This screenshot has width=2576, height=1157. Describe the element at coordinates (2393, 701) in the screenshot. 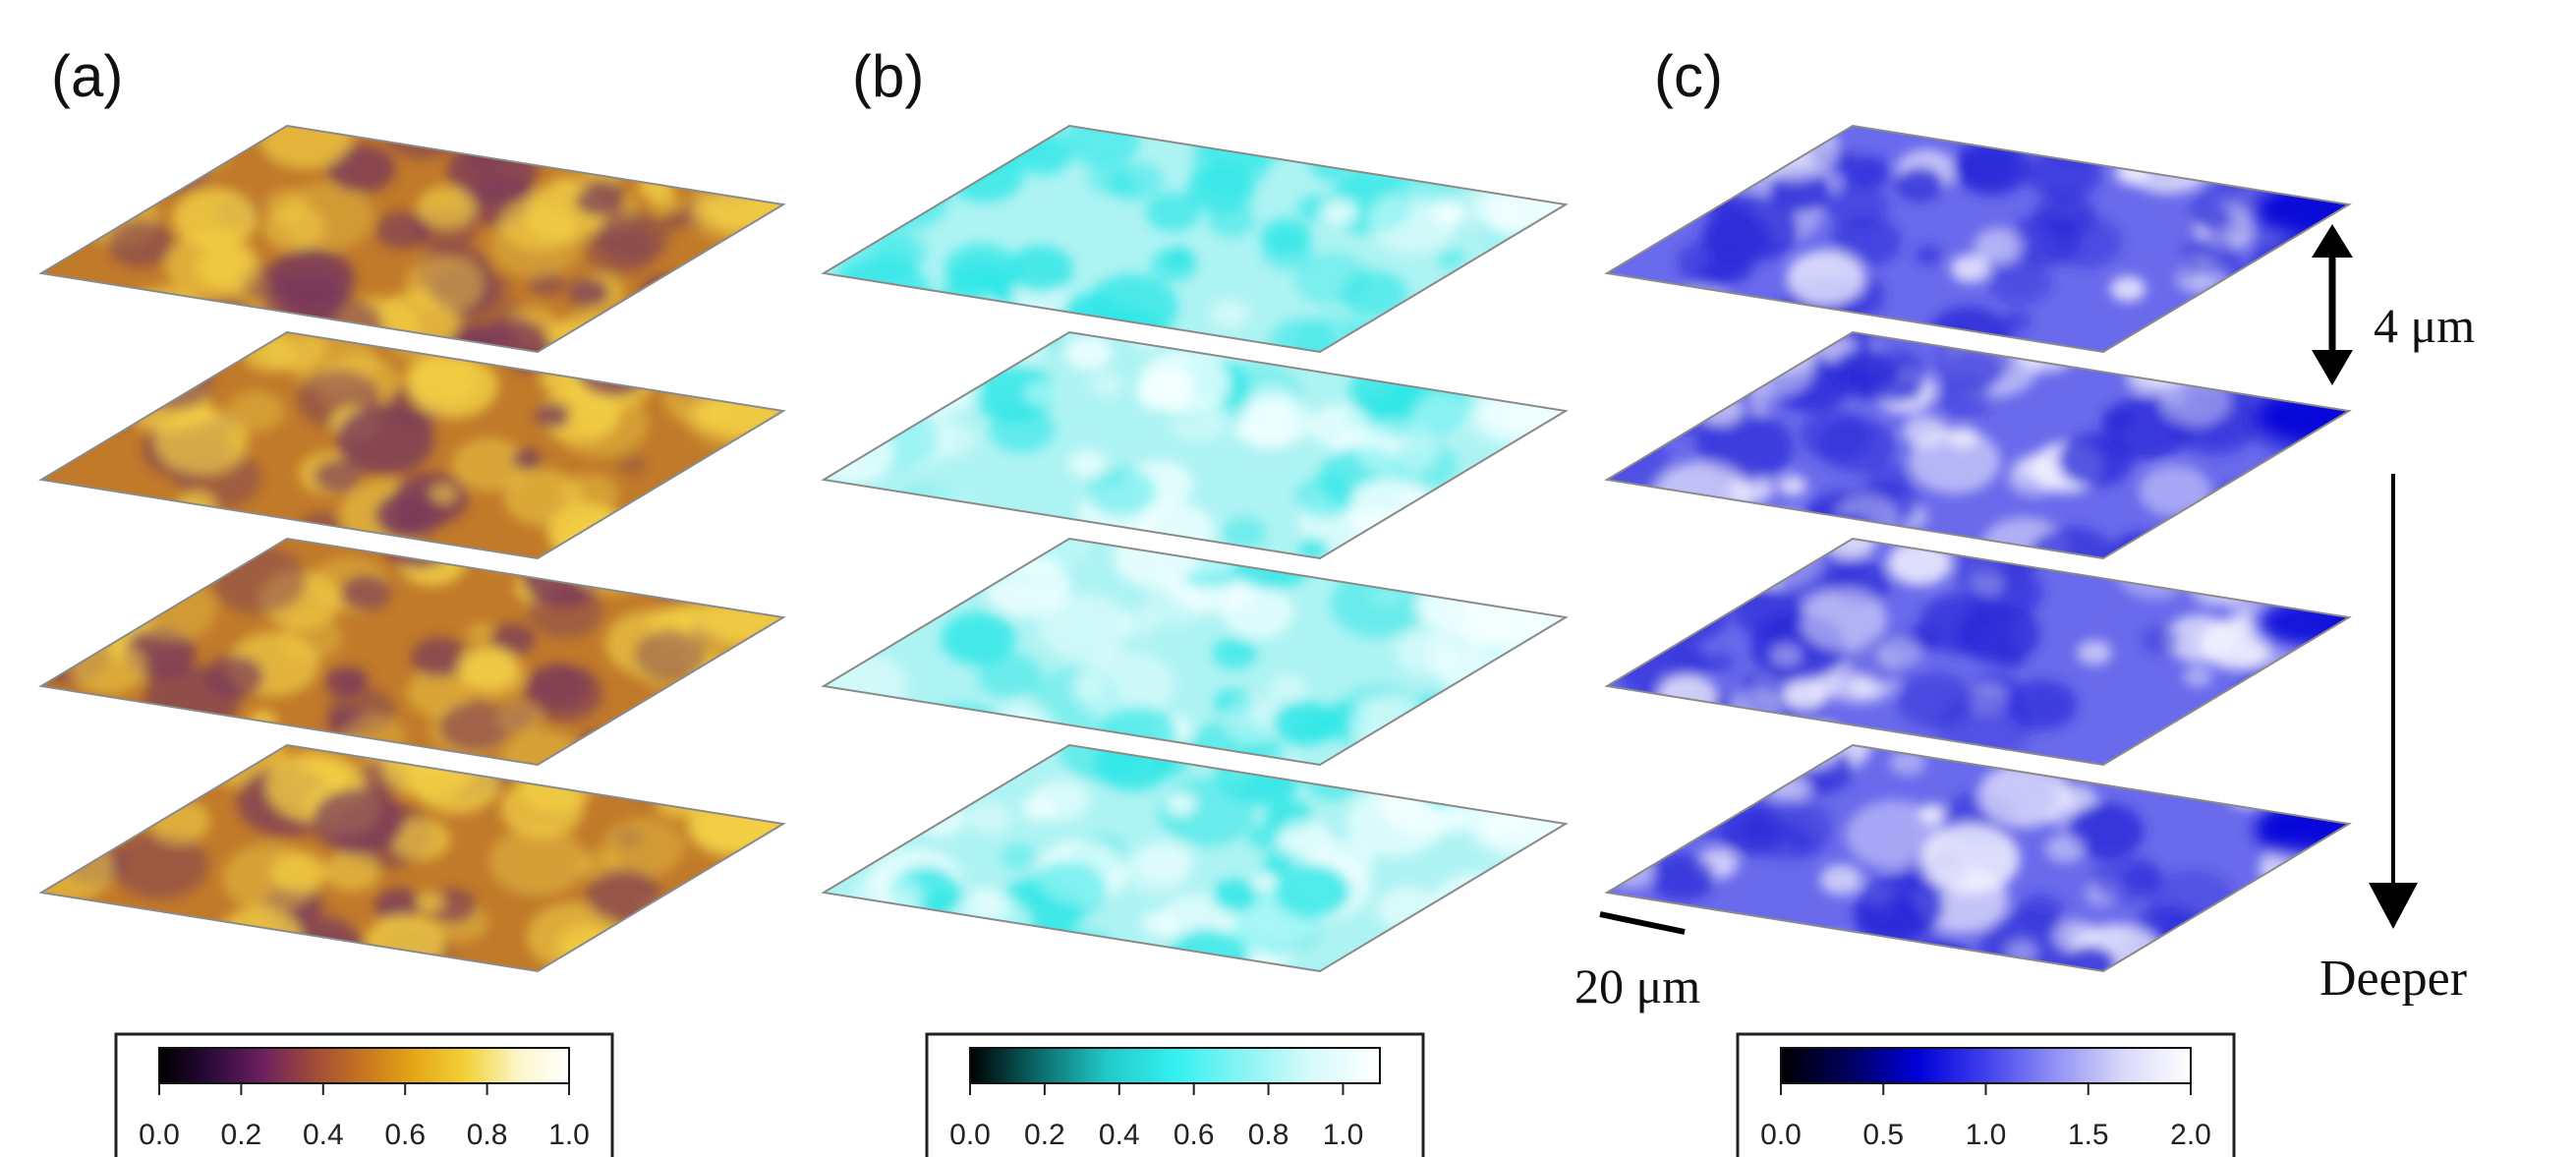

I see `depth-arrow` at that location.